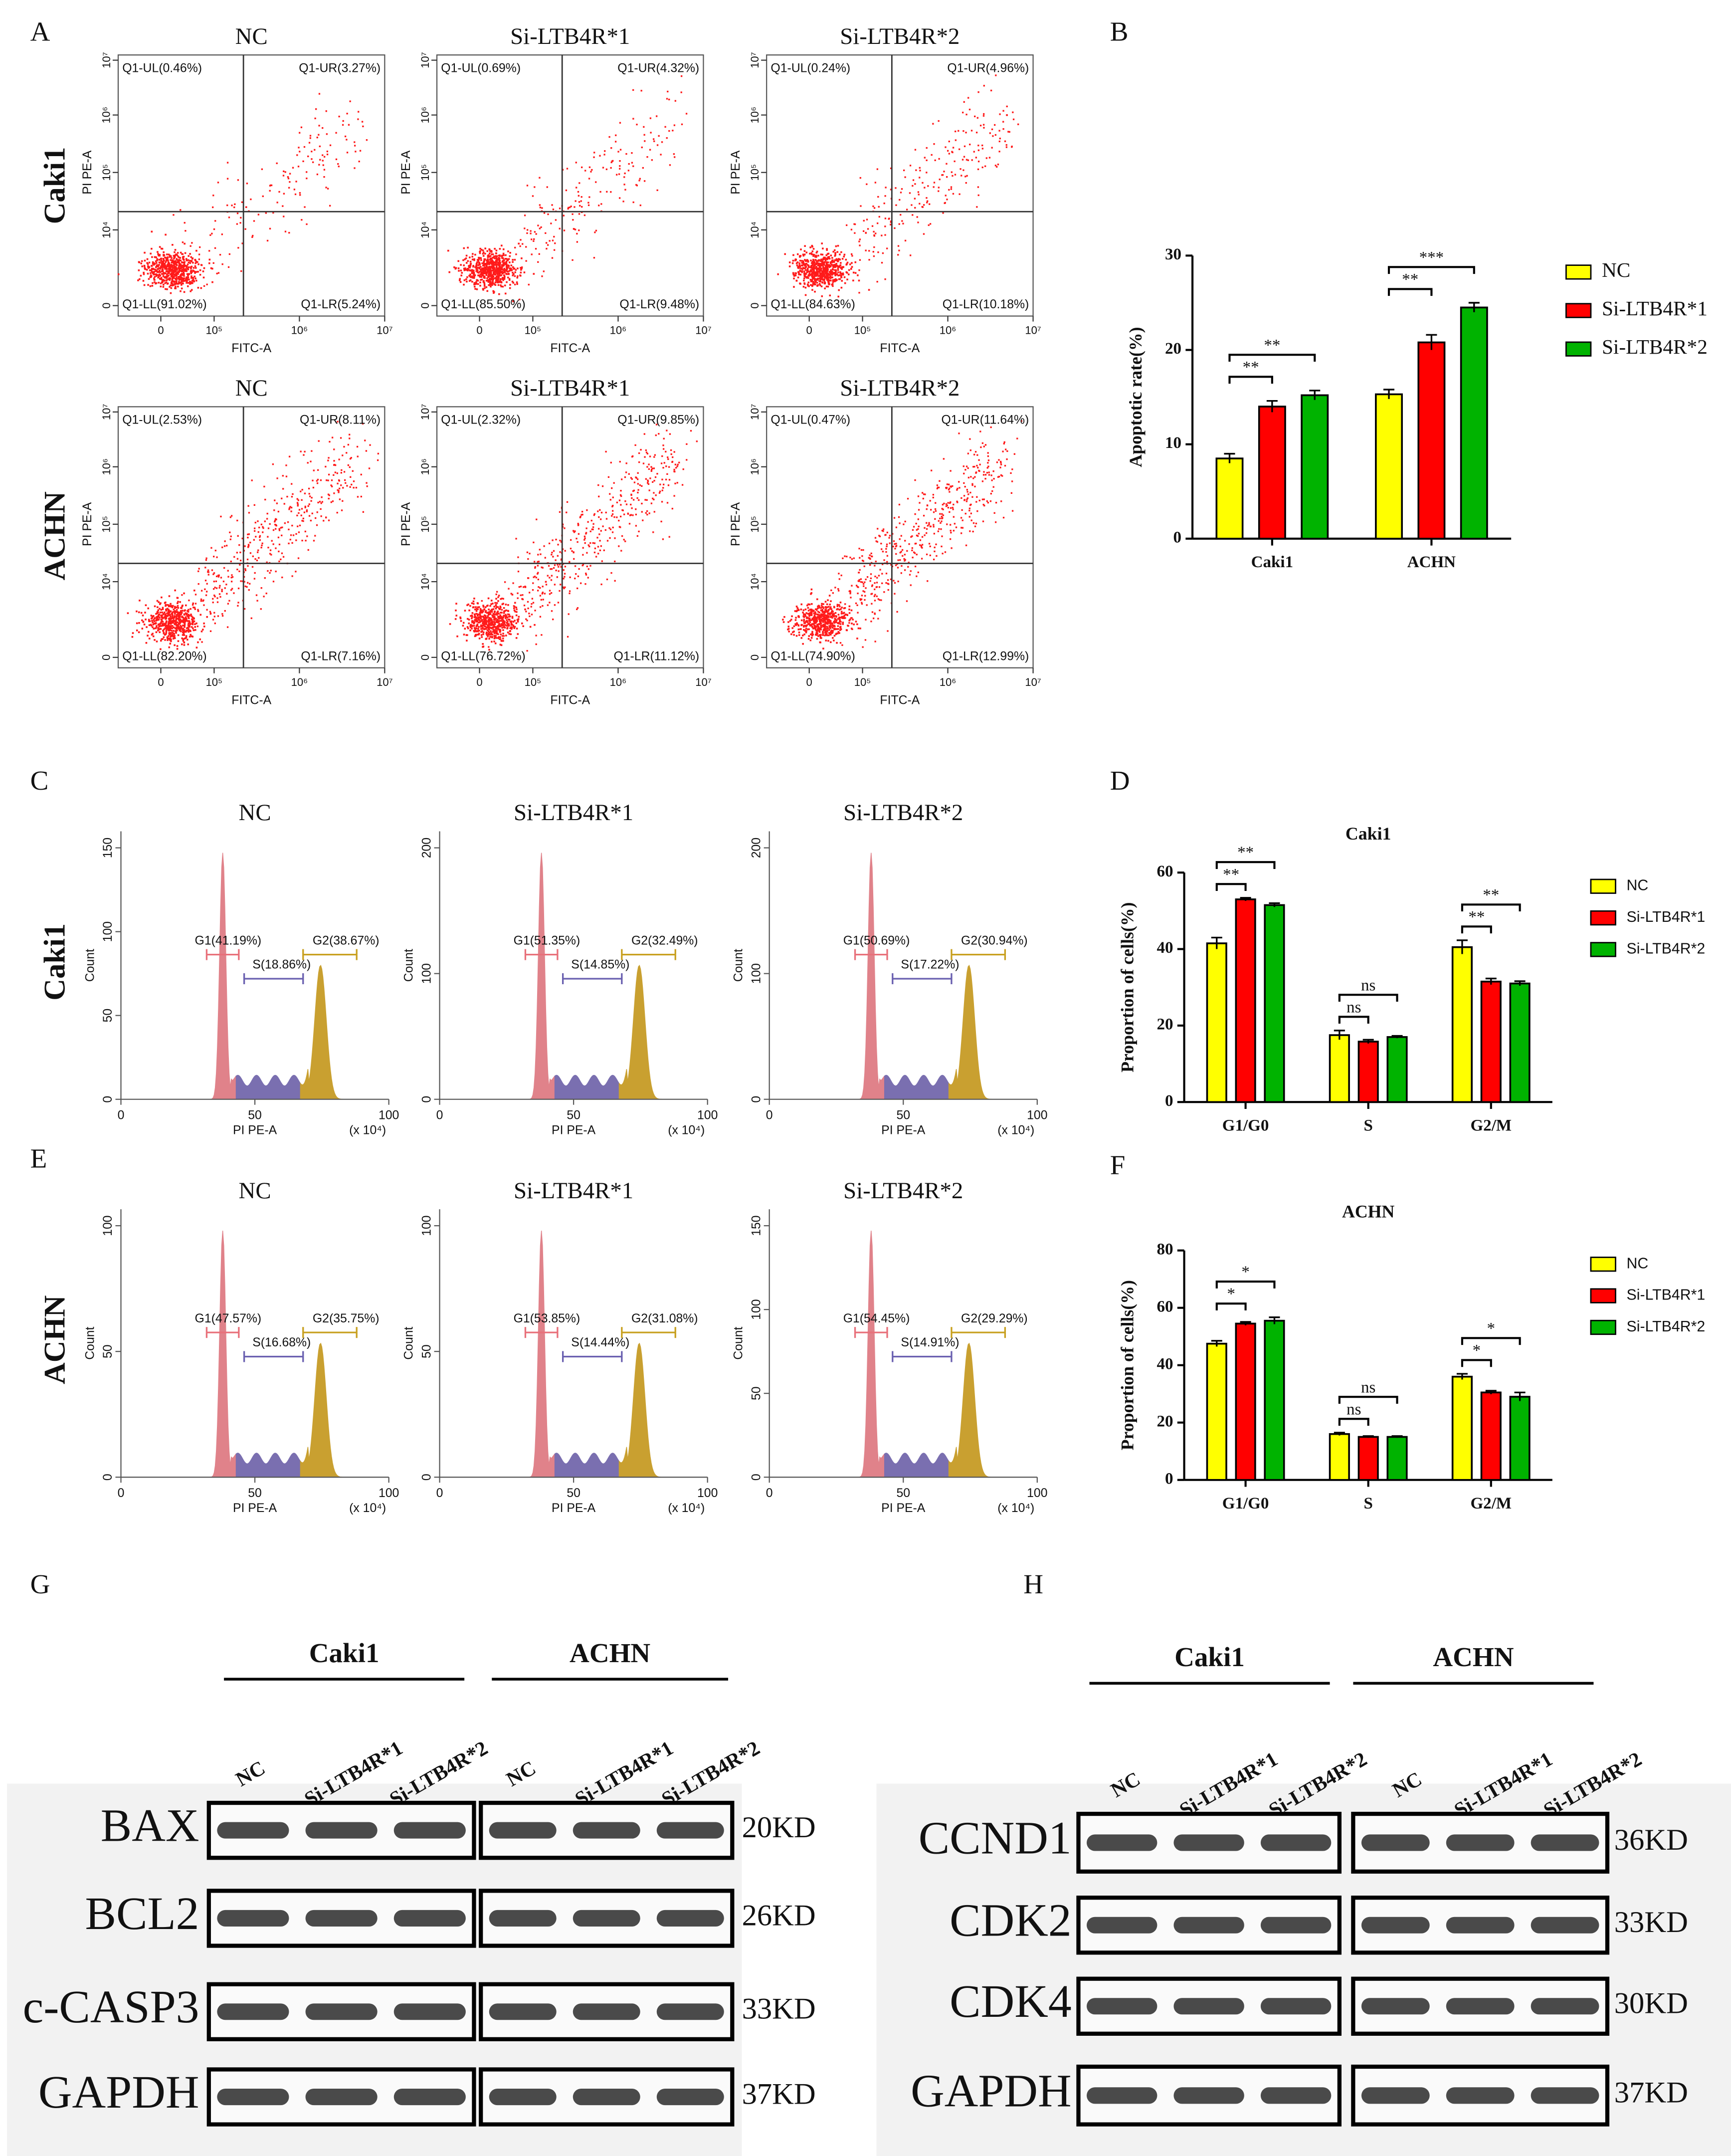  What do you see at coordinates (251, 388) in the screenshot?
I see `plot-title: NC` at bounding box center [251, 388].